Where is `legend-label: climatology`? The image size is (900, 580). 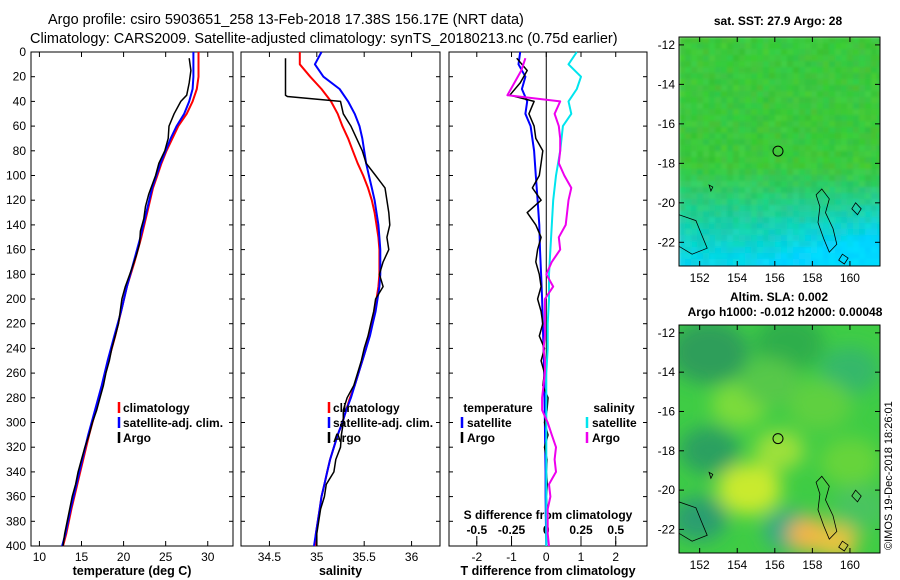
legend-label: climatology is located at coordinates (366, 408).